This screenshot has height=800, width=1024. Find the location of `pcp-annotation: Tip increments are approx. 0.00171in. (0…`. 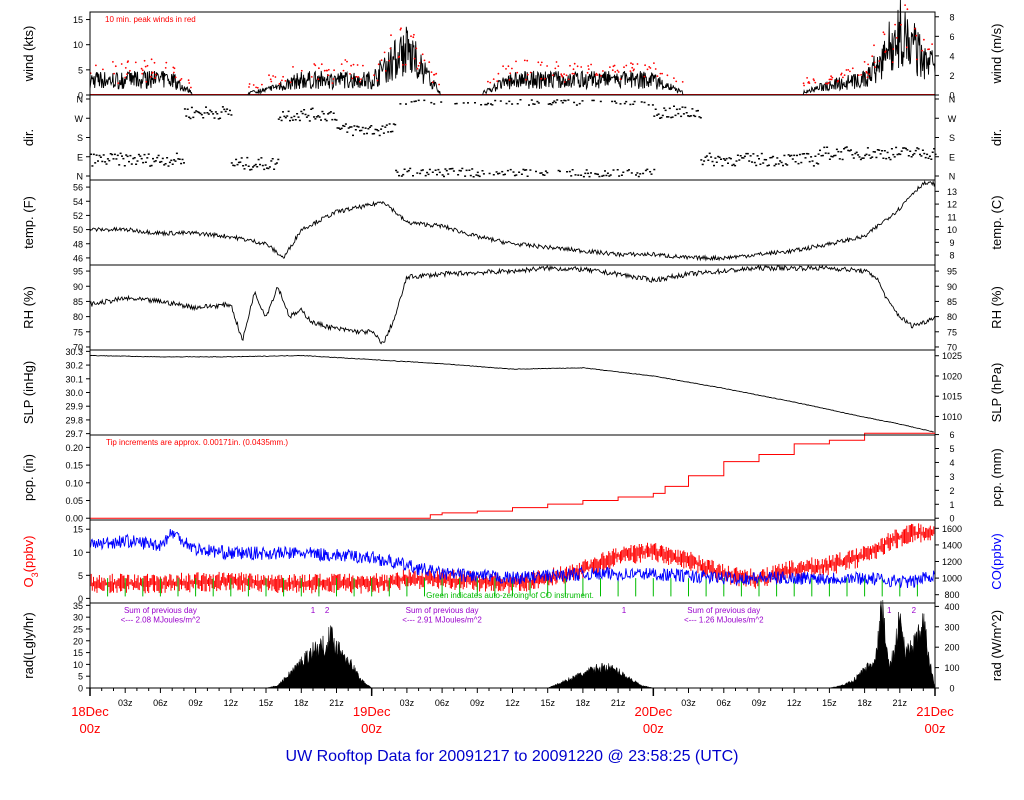

pcp-annotation: Tip increments are approx. 0.00171in. (0… is located at coordinates (197, 442).